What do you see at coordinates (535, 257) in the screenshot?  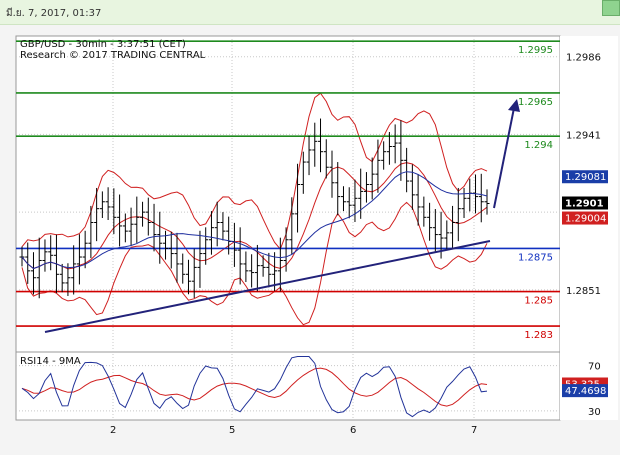 I see `level-label-pivot: 1.2875` at bounding box center [535, 257].